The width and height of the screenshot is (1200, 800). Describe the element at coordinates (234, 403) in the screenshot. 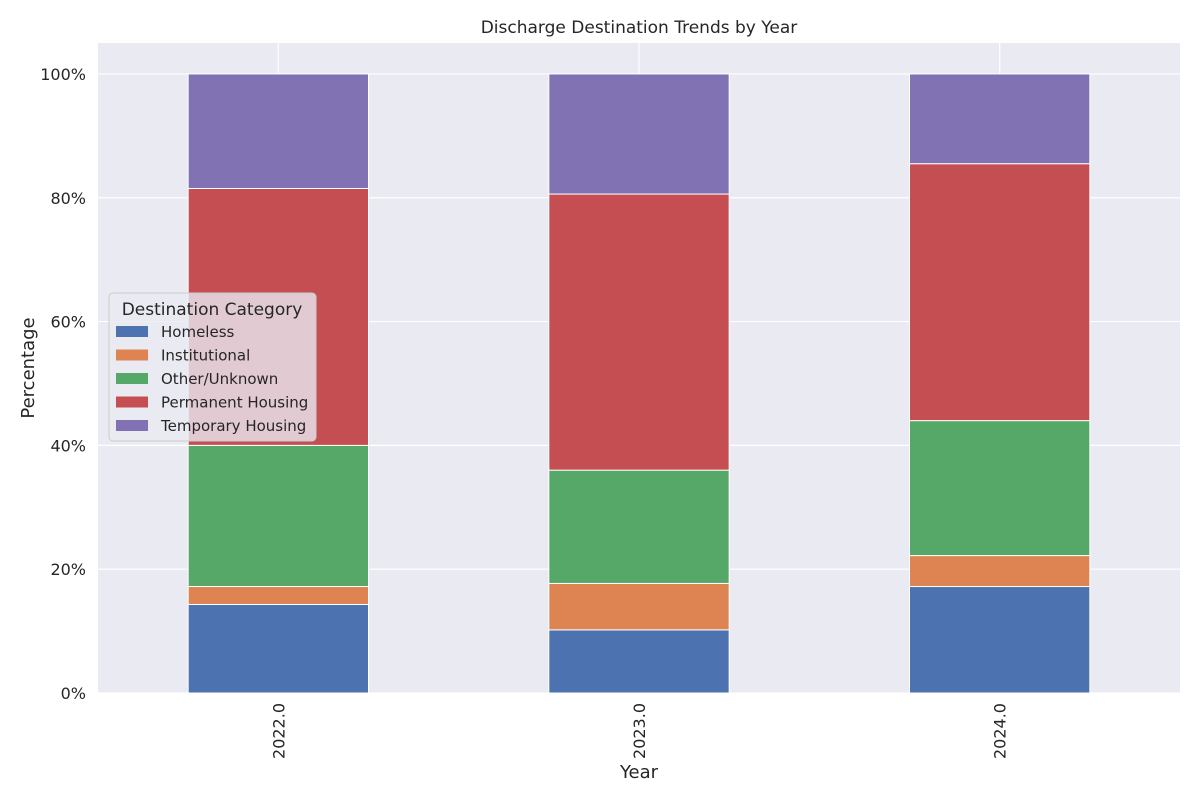

I see `legend-label: Permanent Housing` at that location.